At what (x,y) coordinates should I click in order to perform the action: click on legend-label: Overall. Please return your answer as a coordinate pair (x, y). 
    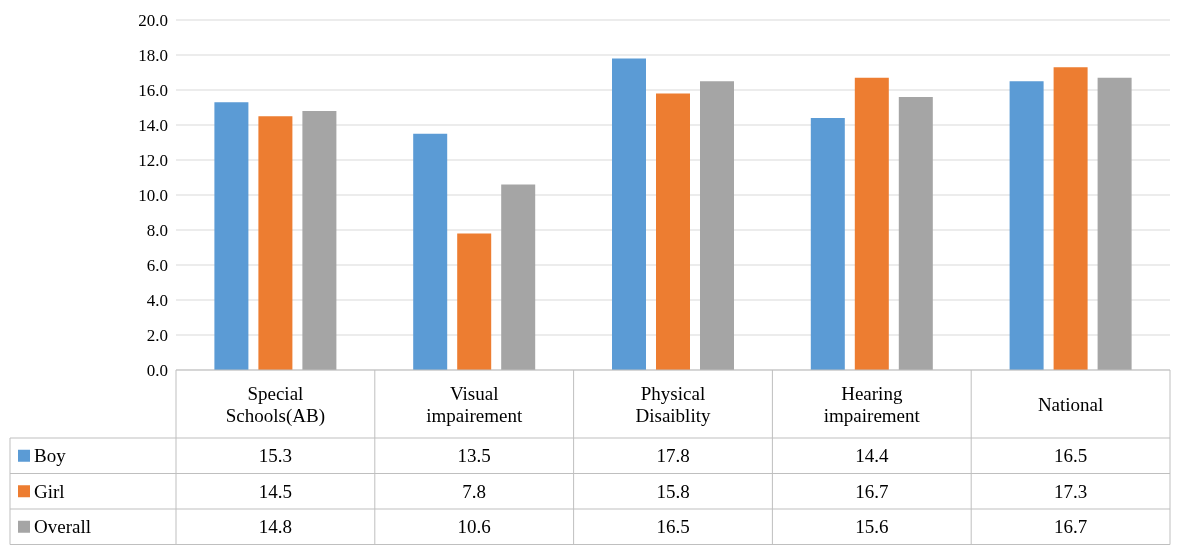
    Looking at the image, I should click on (62, 527).